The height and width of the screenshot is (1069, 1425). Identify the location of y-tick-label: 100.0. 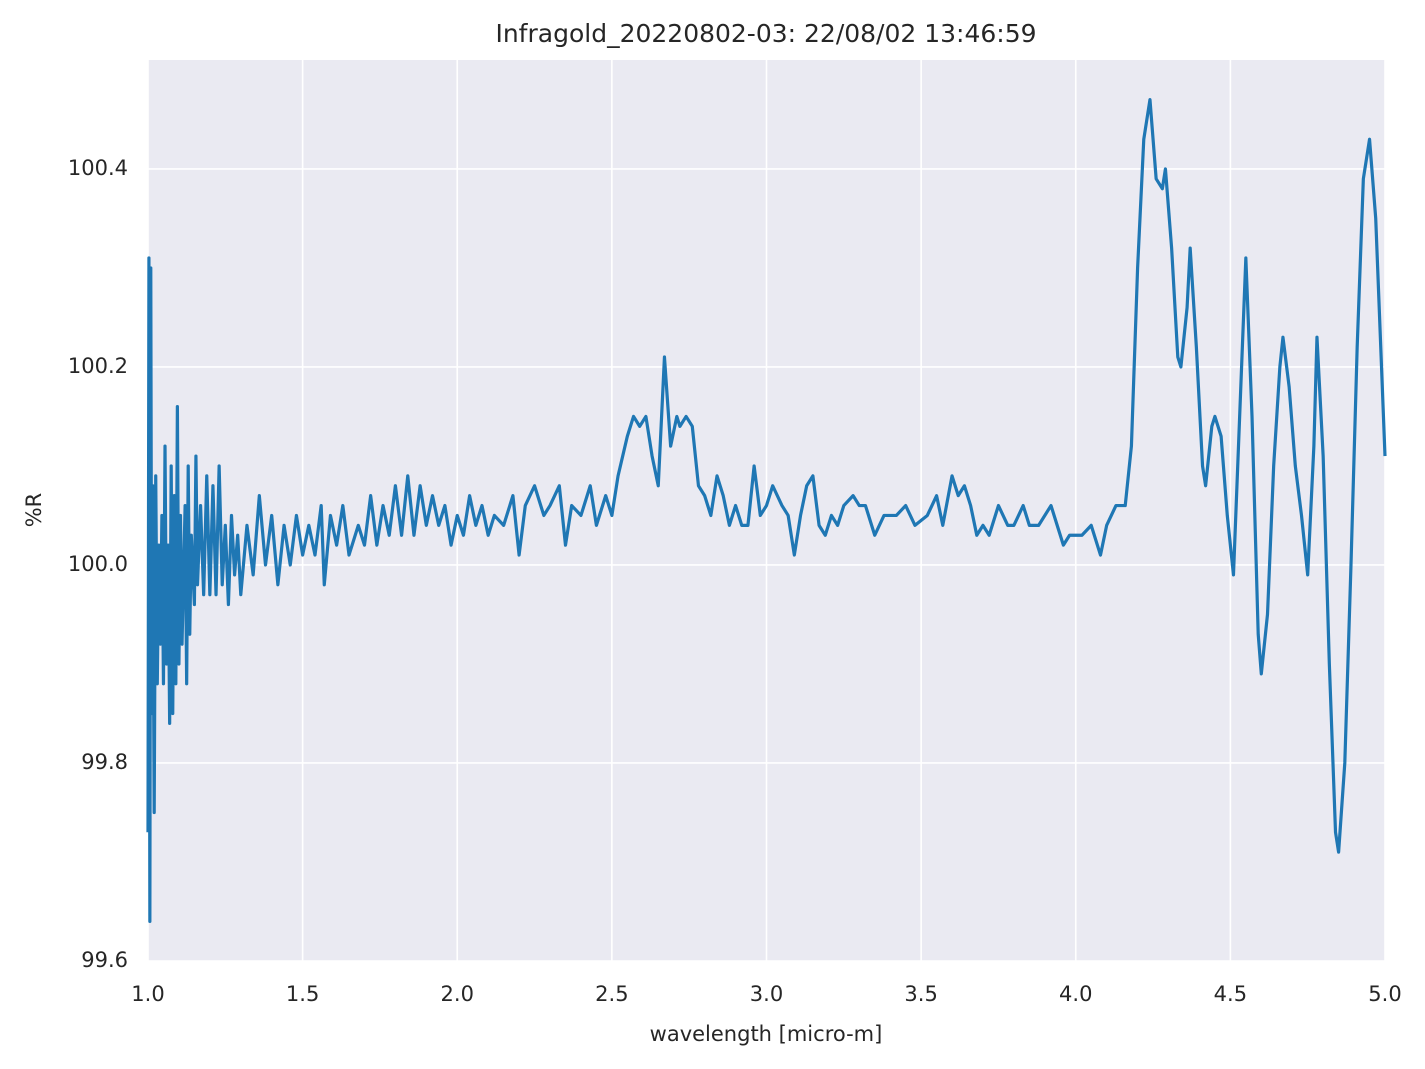
(98, 564).